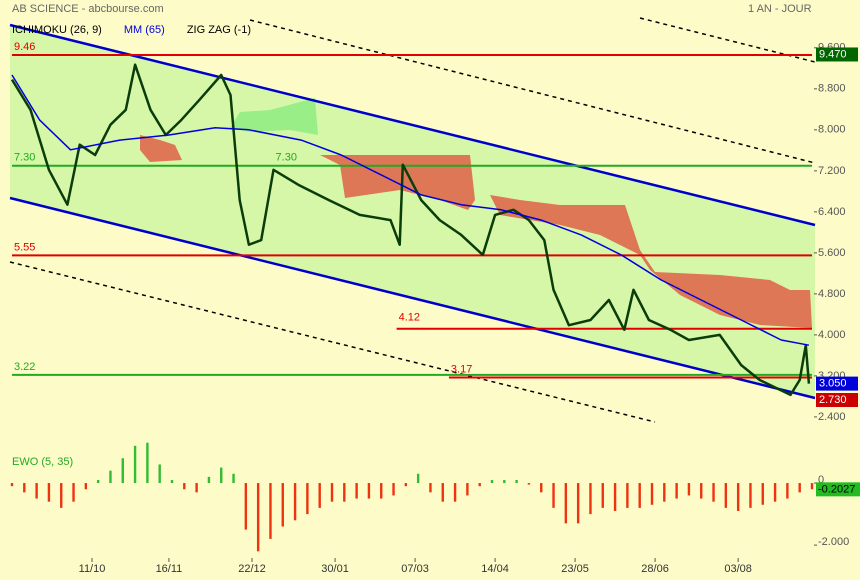  What do you see at coordinates (832, 212) in the screenshot?
I see `y-tick-label: 6.400` at bounding box center [832, 212].